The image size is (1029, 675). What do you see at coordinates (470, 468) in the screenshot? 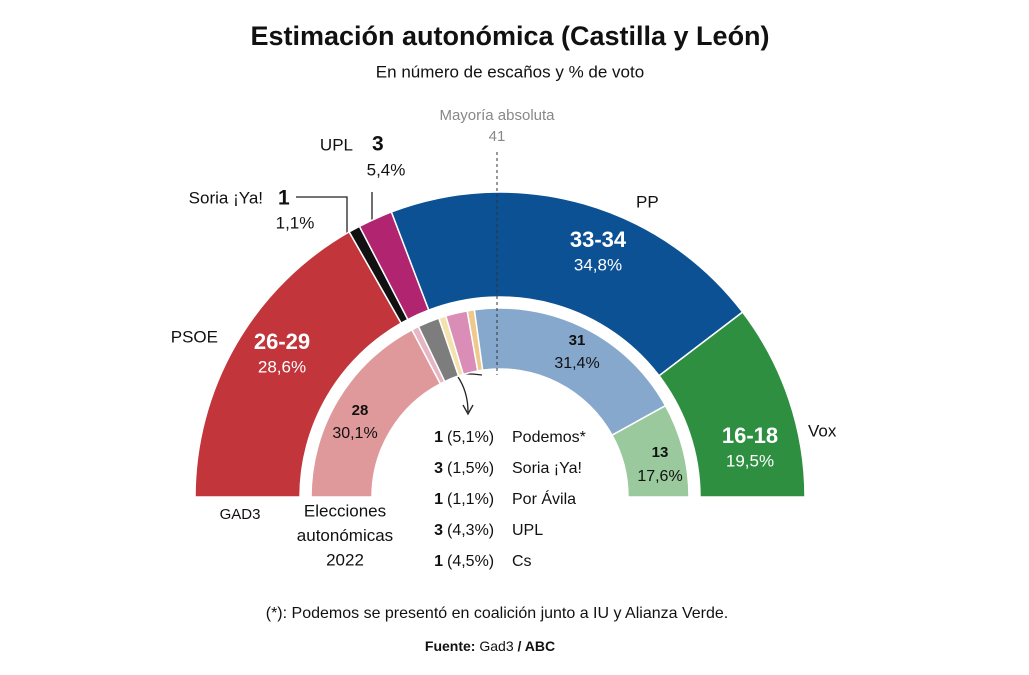
I see `vote-label: (1,5%)` at bounding box center [470, 468].